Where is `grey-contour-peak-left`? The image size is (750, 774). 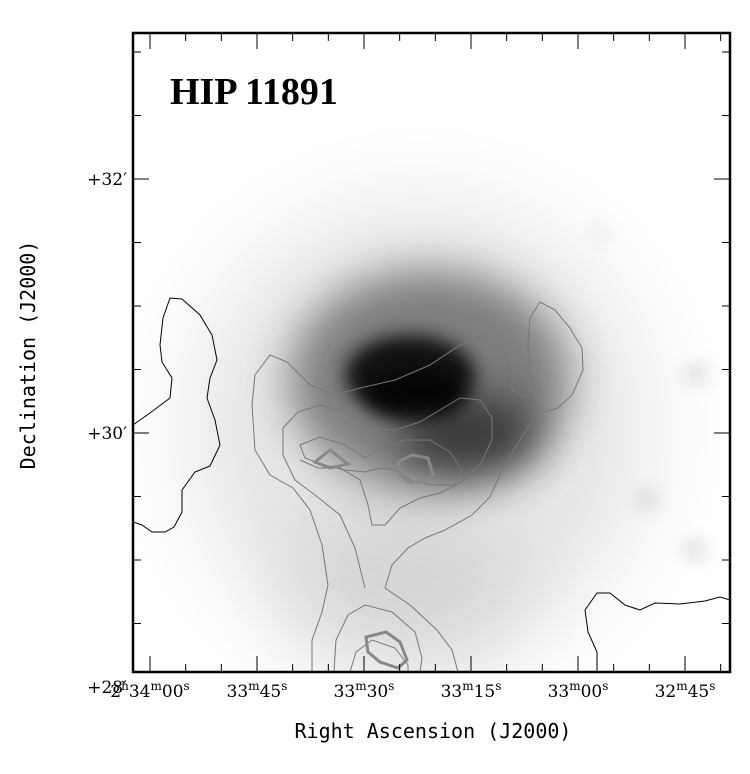 grey-contour-peak-left is located at coordinates (332, 459).